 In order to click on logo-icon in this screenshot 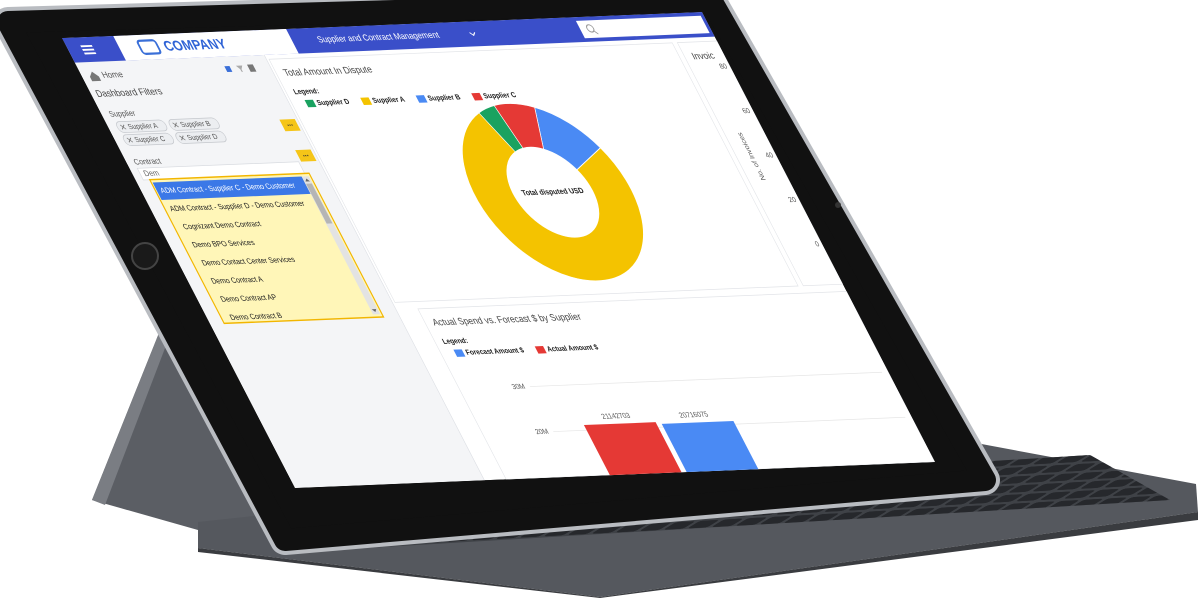, I will do `click(149, 47)`.